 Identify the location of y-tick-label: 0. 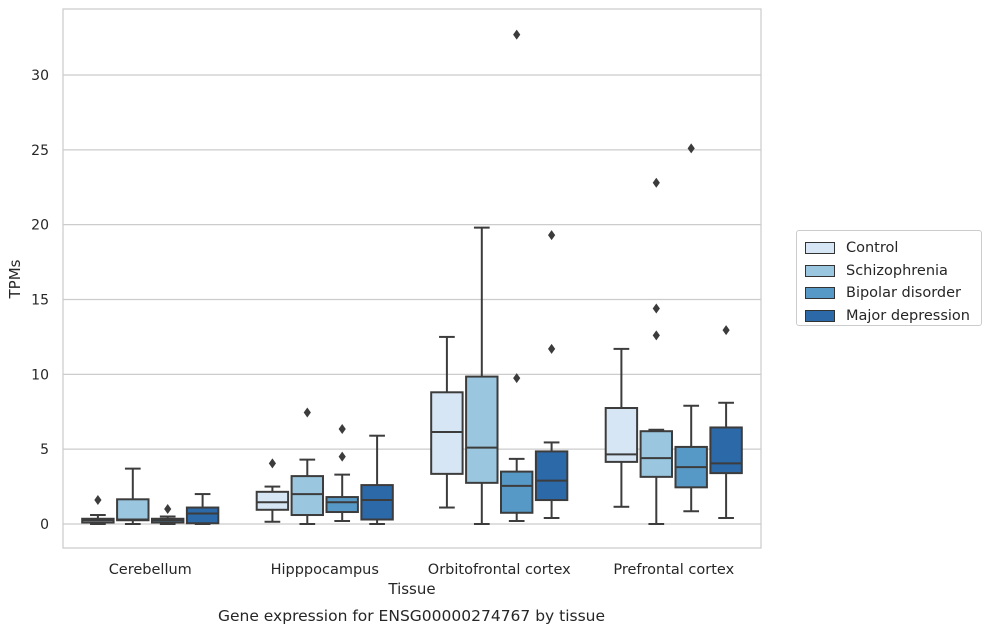
(44, 525).